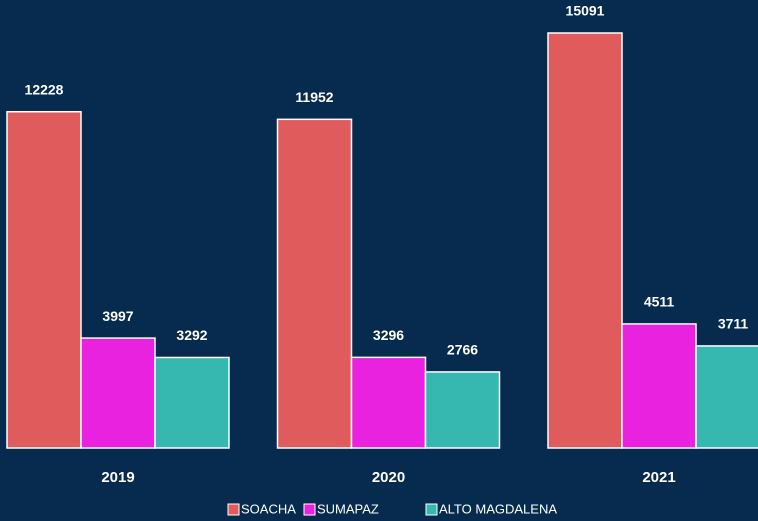 The image size is (758, 521). Describe the element at coordinates (388, 477) in the screenshot. I see `x-tick-label: 2020` at that location.